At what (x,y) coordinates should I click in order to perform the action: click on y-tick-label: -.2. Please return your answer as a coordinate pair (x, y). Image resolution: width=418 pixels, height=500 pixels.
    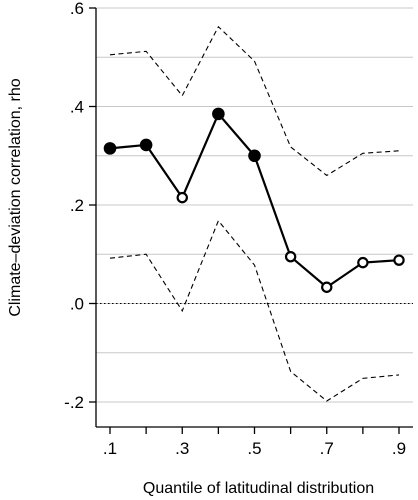
    Looking at the image, I should click on (74, 402).